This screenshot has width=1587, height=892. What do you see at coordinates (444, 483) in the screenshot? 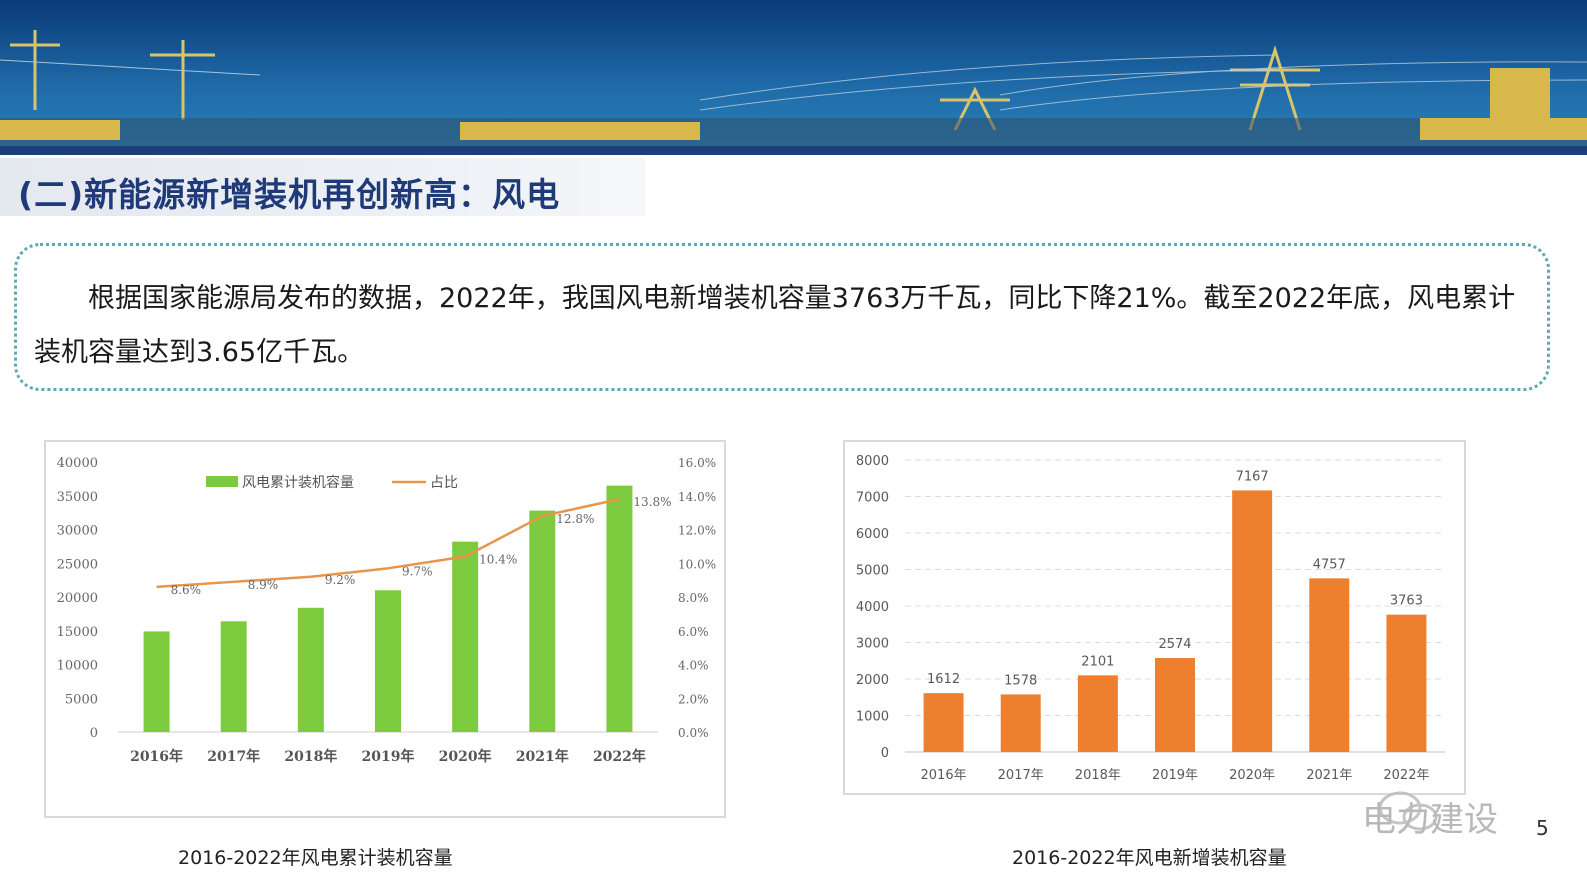
I see `legend-label: 占比` at bounding box center [444, 483].